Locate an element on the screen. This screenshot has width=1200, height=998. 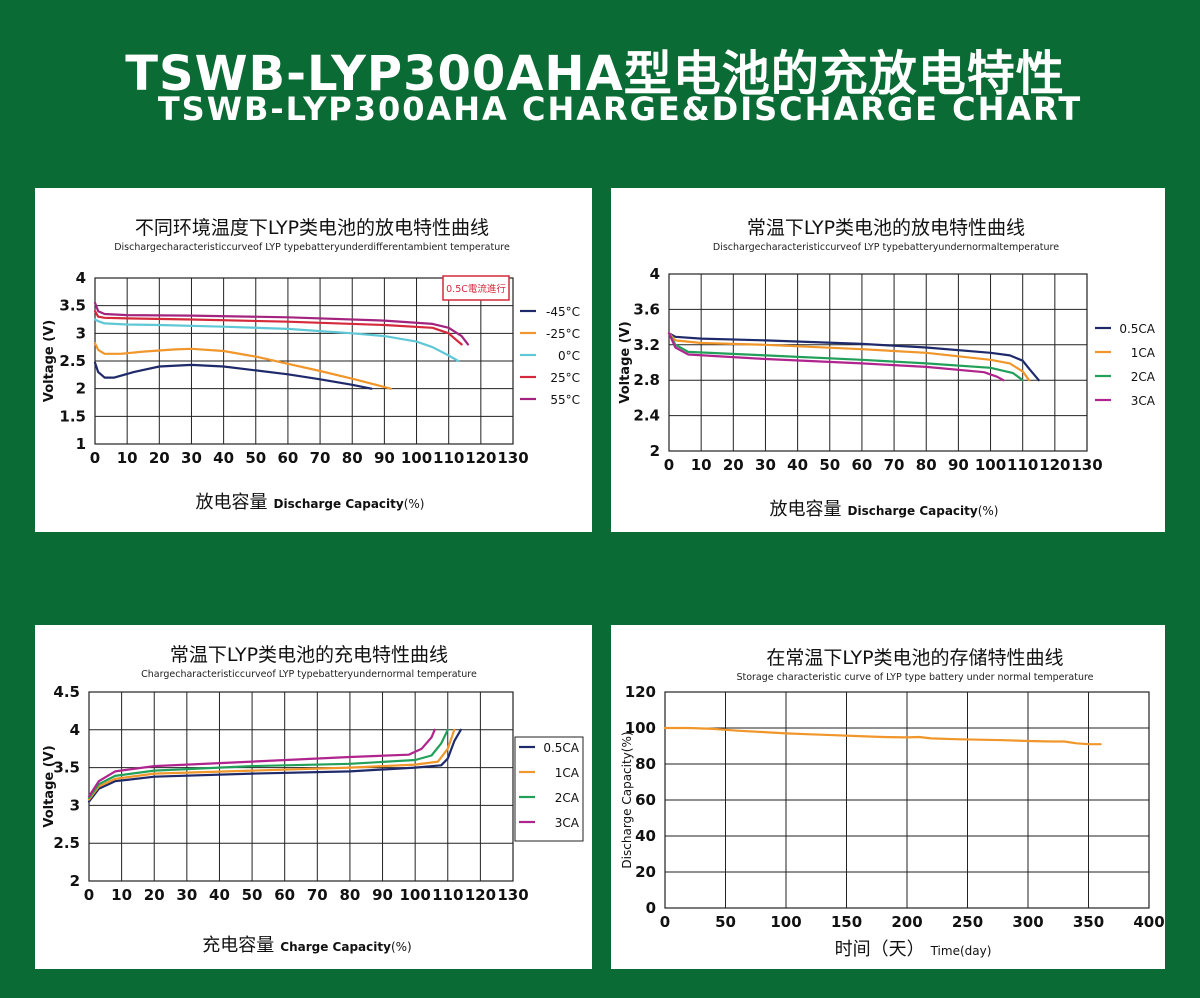
x-tick-label: 100 is located at coordinates (785, 922).